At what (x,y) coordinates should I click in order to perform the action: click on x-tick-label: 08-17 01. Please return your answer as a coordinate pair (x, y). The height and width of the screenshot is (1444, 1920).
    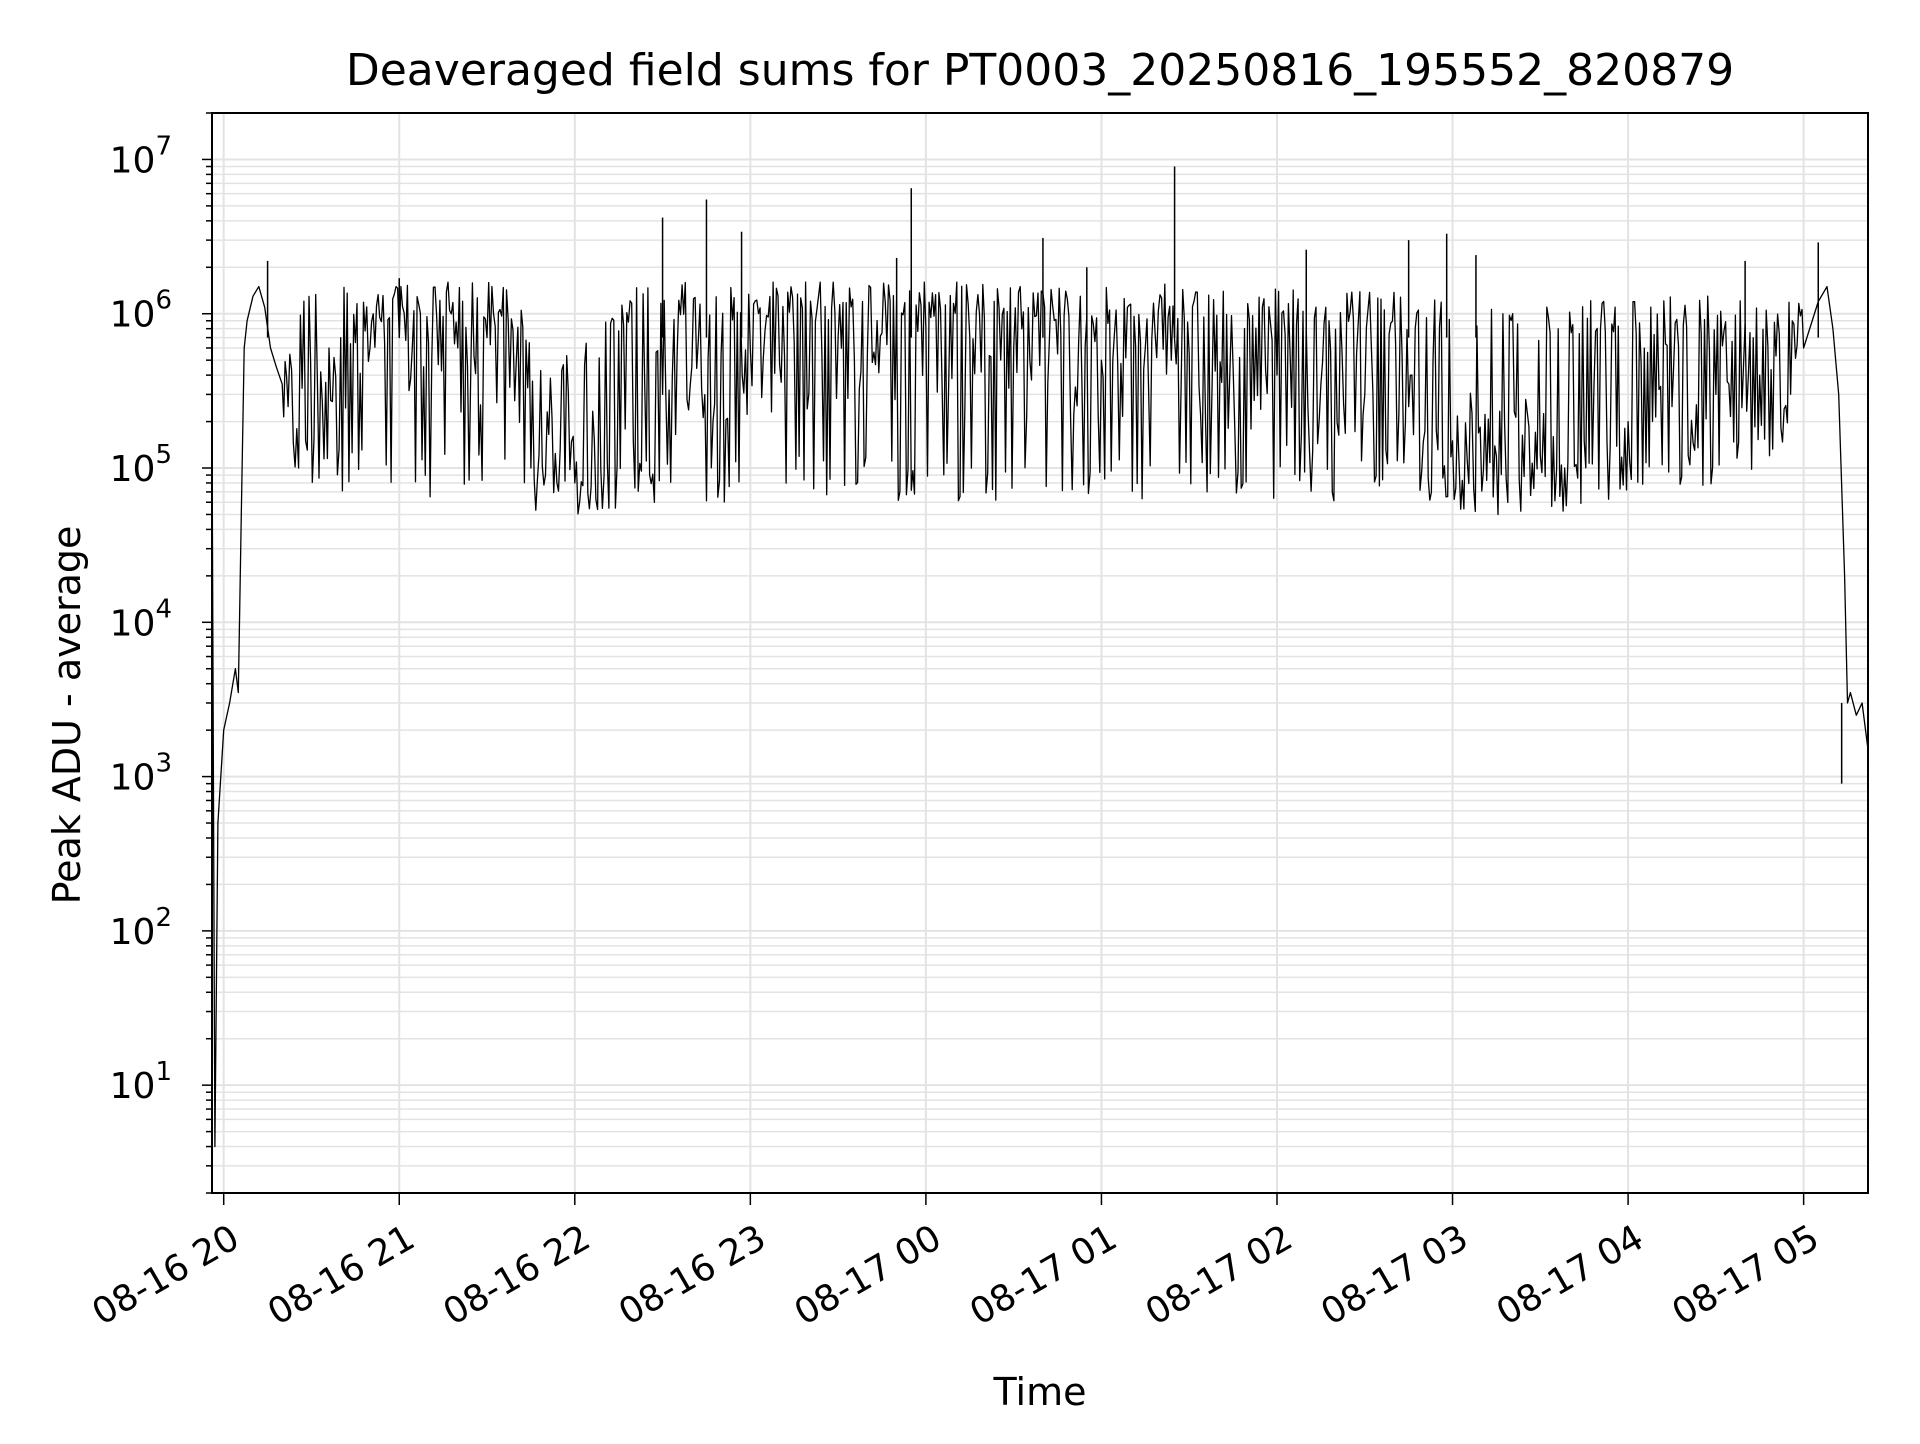
    Looking at the image, I should click on (1043, 1275).